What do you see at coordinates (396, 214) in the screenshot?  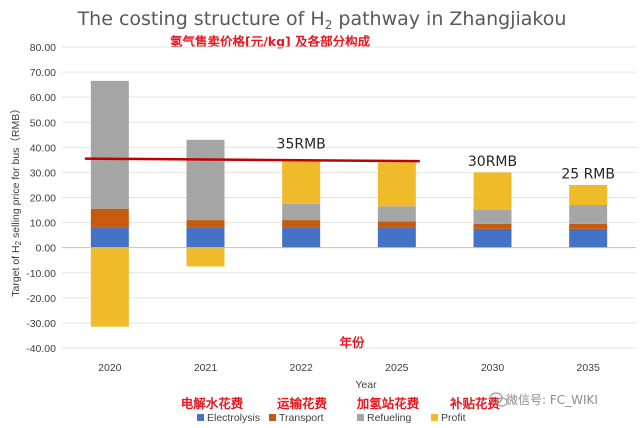 I see `bar-refueling-2025` at bounding box center [396, 214].